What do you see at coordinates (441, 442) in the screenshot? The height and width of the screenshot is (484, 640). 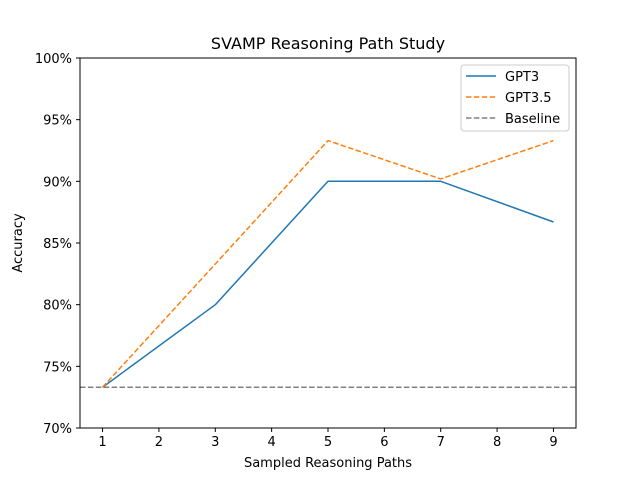 I see `x-tick-label: 7` at bounding box center [441, 442].